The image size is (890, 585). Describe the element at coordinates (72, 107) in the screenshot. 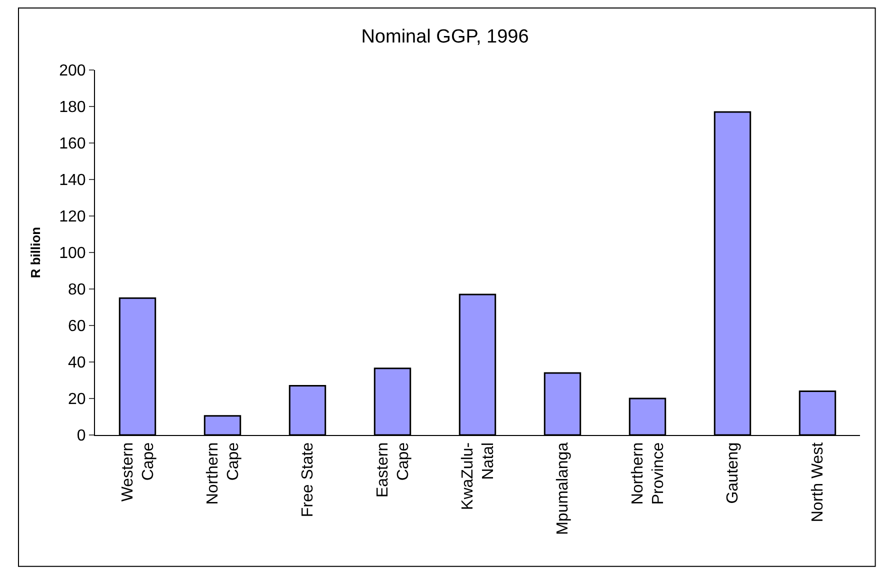

I see `y-tick-label: 180` at that location.